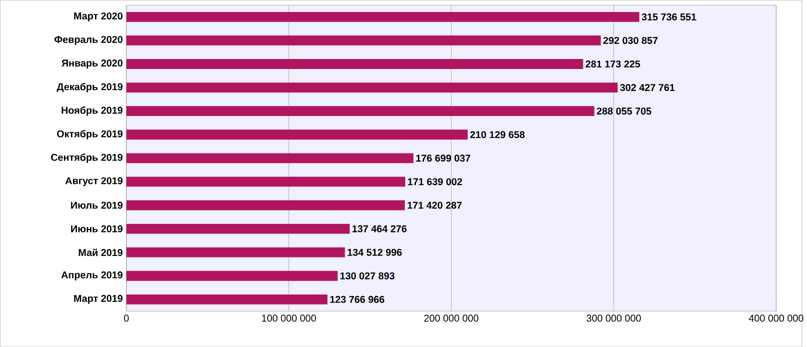 Image resolution: width=807 pixels, height=347 pixels. Describe the element at coordinates (94, 181) in the screenshot. I see `y-tick-label: Август 2019` at that location.